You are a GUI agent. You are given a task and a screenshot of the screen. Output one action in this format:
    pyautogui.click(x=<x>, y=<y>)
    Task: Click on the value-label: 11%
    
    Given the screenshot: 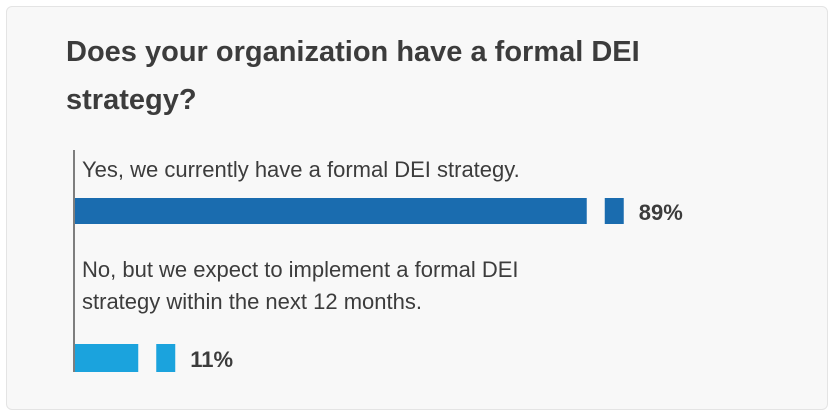 What is the action you would take?
    pyautogui.click(x=212, y=359)
    